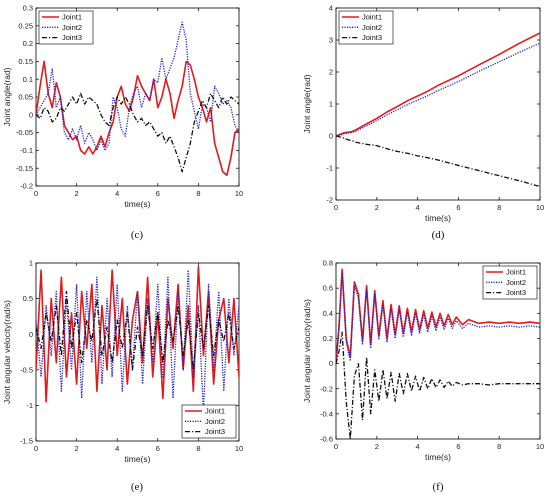 Image resolution: width=550 pixels, height=499 pixels. Describe the element at coordinates (331, 8) in the screenshot. I see `y-tick-label: 4` at that location.